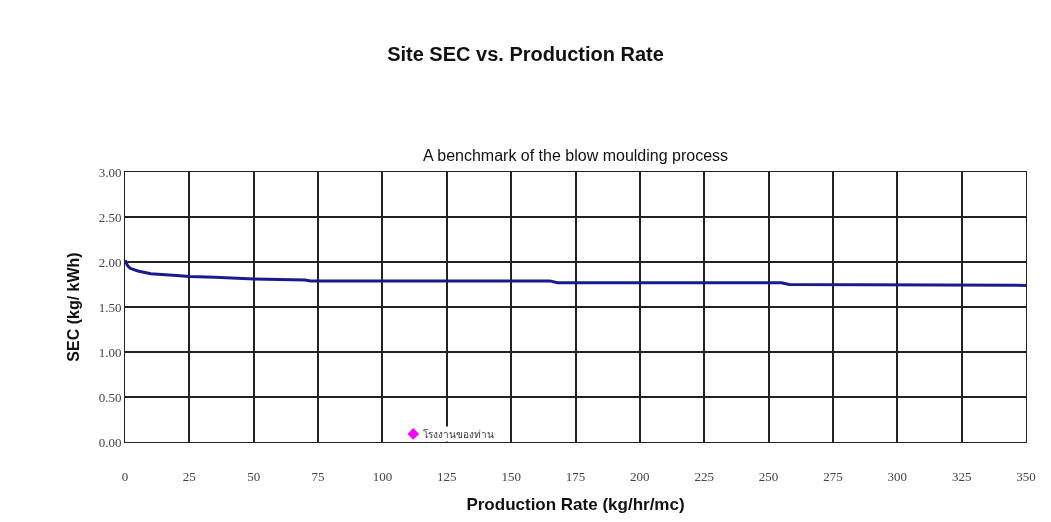 The width and height of the screenshot is (1051, 522). What do you see at coordinates (575, 272) in the screenshot?
I see `line-series` at bounding box center [575, 272].